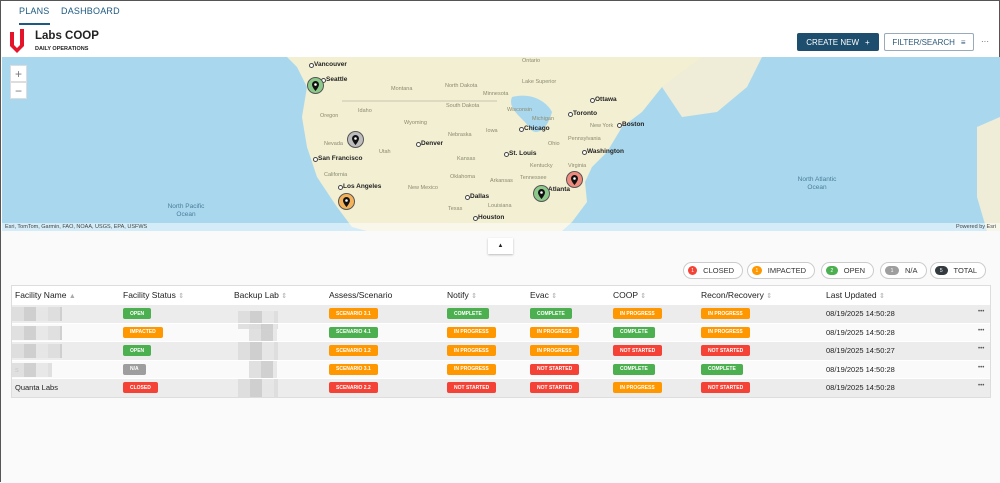  I want to click on column-header: Recon/Recovery ⇕, so click(736, 295).